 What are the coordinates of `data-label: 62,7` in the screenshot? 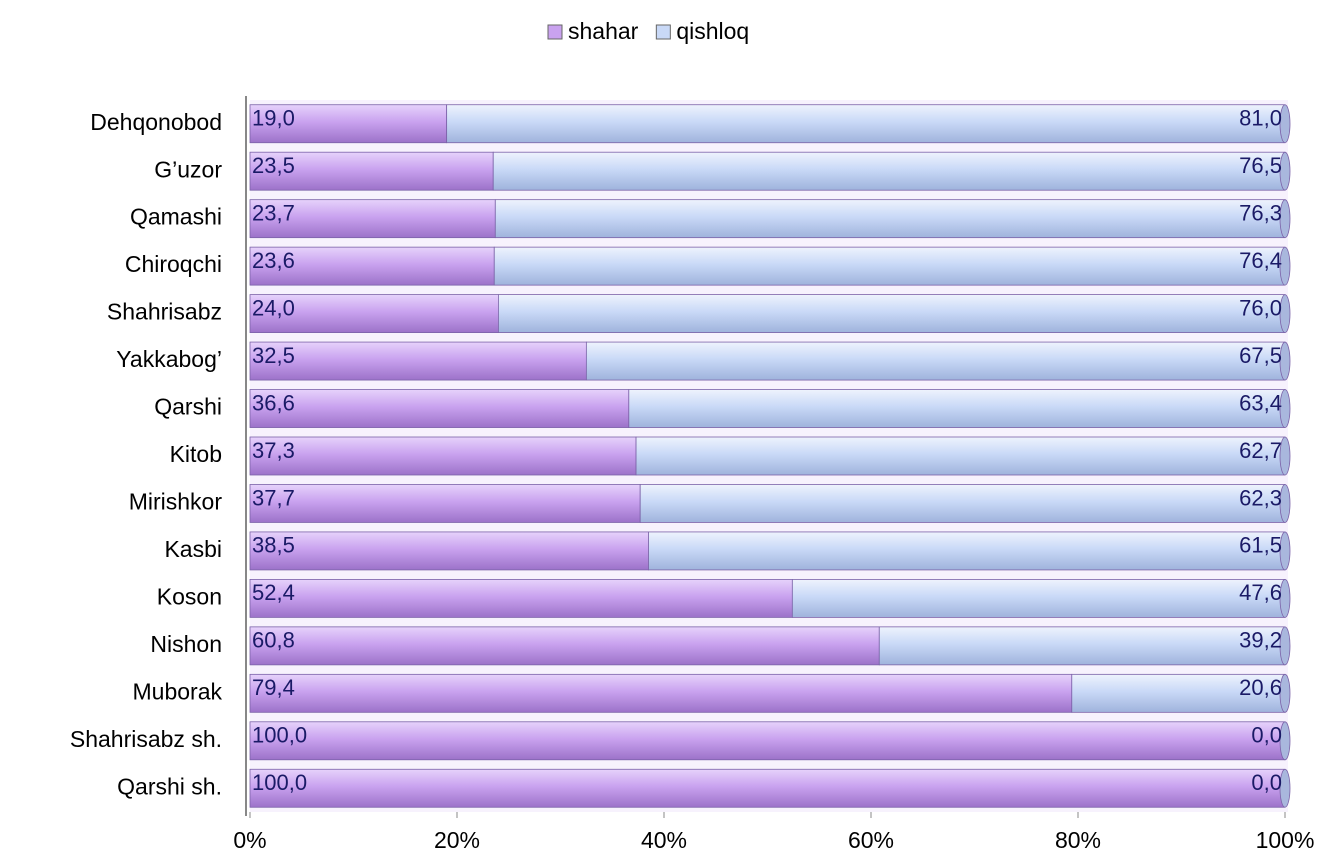 It's located at (1260, 450).